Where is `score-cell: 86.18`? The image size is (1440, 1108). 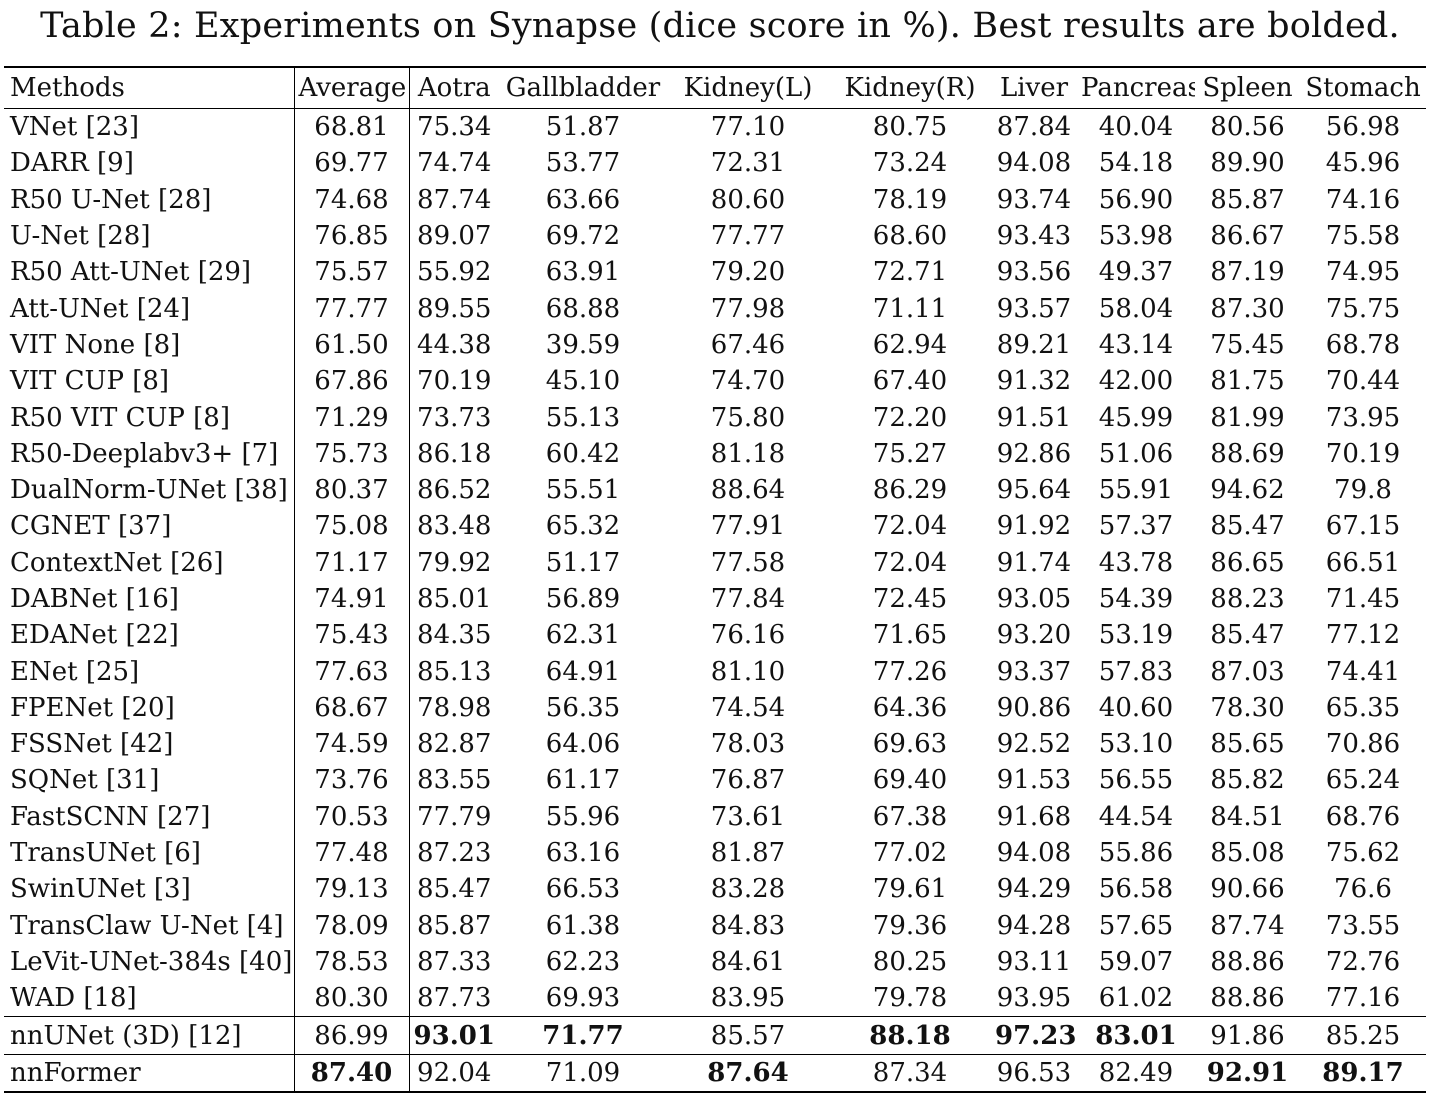
score-cell: 86.18 is located at coordinates (454, 453).